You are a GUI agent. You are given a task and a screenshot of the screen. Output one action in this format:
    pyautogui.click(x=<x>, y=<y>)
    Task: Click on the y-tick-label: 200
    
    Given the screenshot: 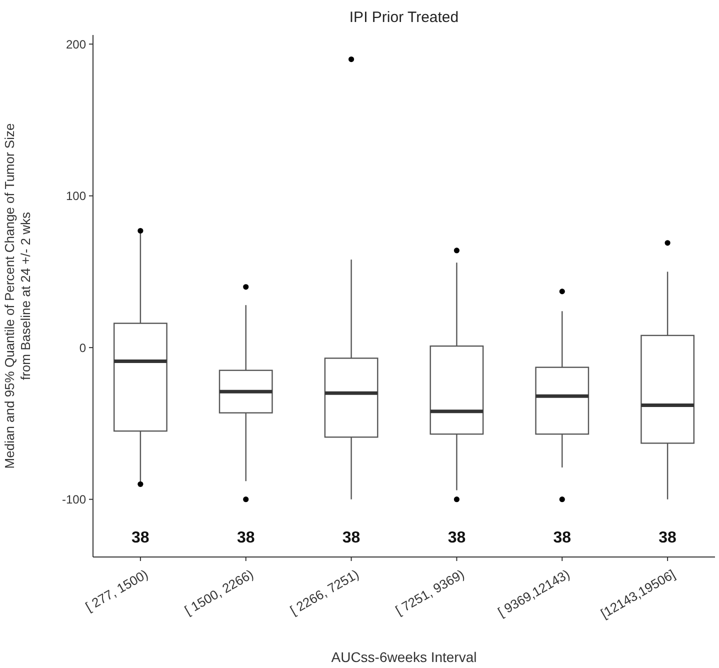 What is the action you would take?
    pyautogui.click(x=76, y=44)
    